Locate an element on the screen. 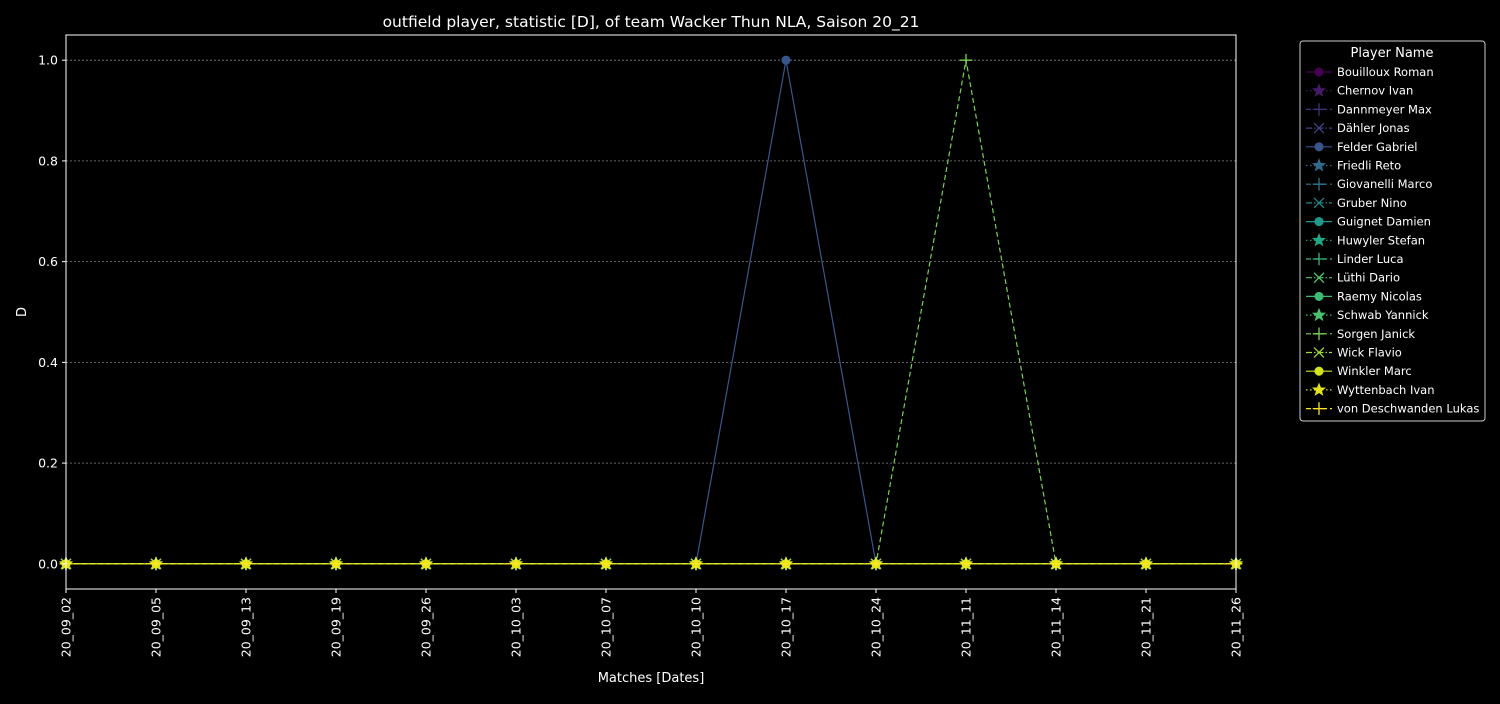  legend-label: Dähler Jonas is located at coordinates (1373, 128).